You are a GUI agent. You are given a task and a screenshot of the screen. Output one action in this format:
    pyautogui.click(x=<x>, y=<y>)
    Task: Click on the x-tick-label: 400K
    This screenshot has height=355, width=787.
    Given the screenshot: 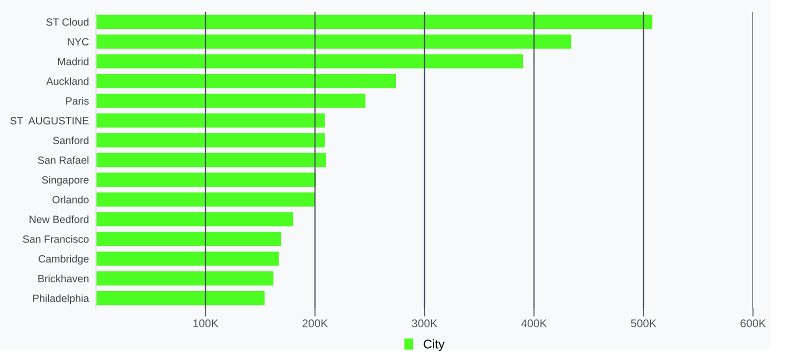 What is the action you would take?
    pyautogui.click(x=534, y=323)
    